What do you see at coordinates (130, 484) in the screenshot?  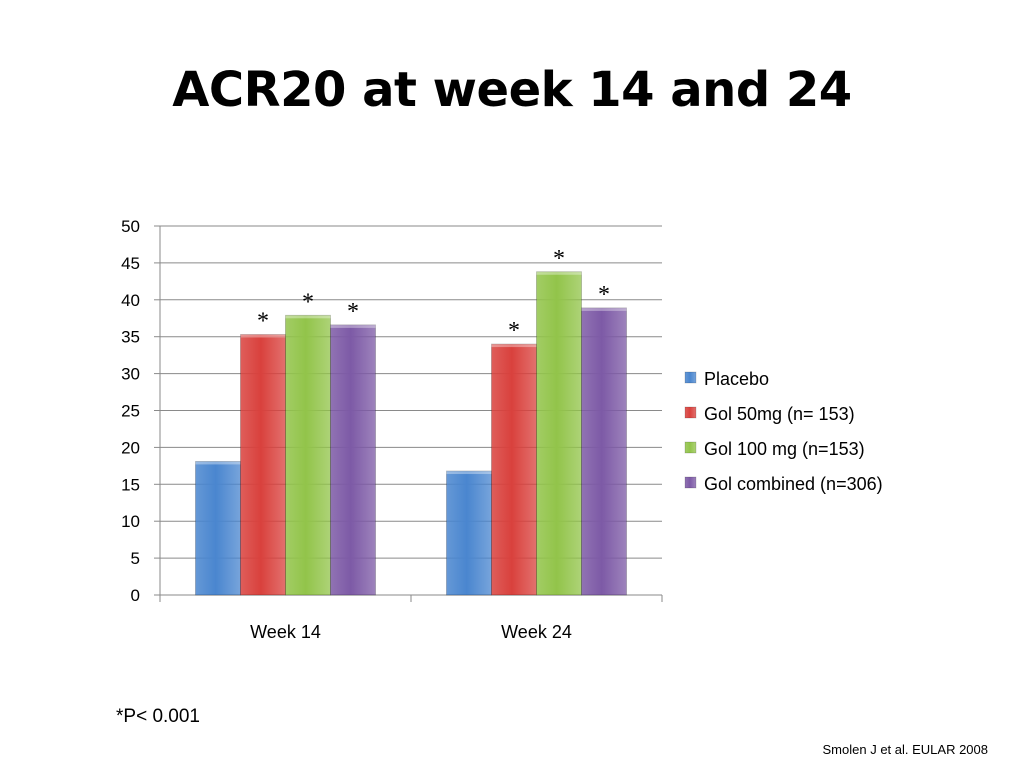 I see `y-tick-label: 15` at bounding box center [130, 484].